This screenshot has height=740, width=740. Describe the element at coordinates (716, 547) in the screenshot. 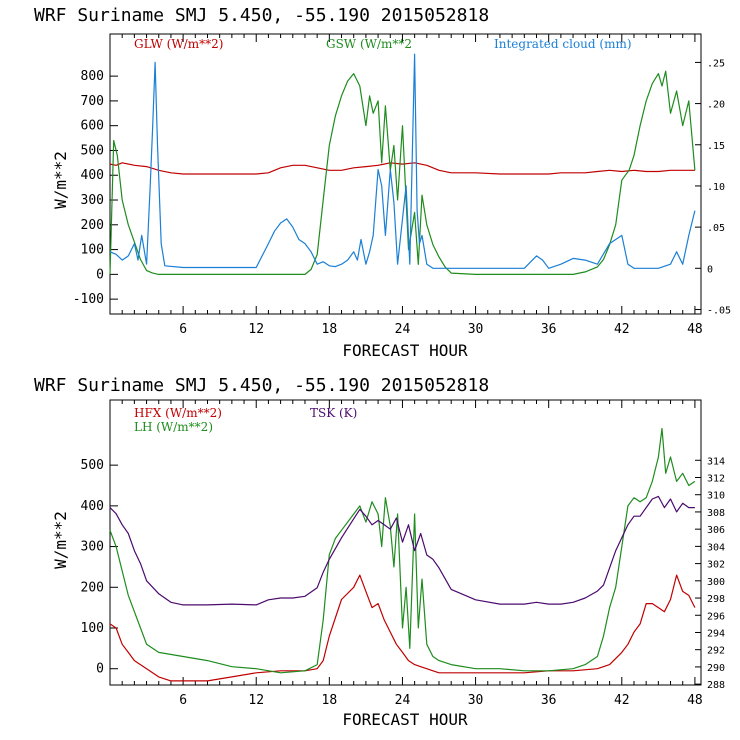

I see `right-tick-label: 304` at that location.